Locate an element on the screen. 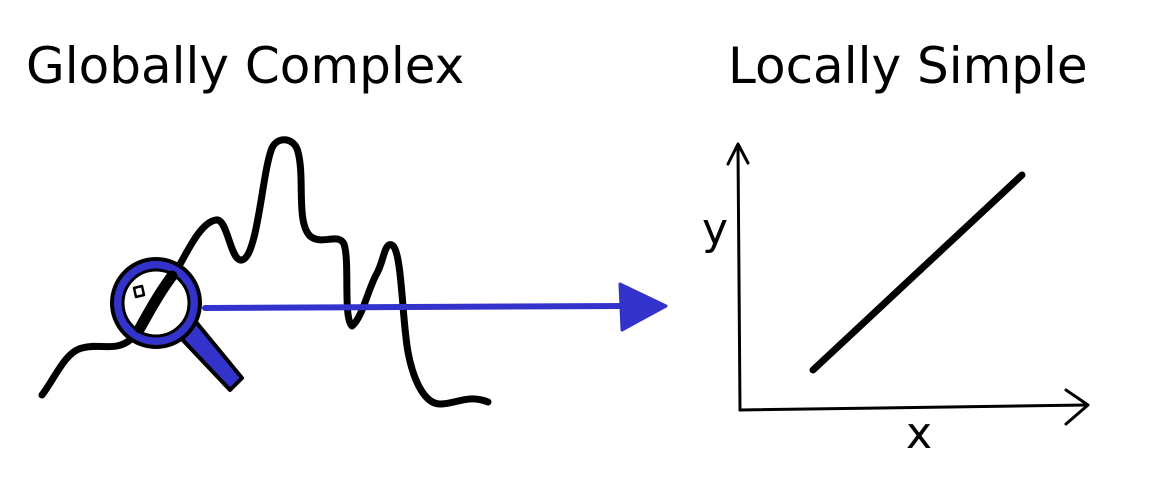 Image resolution: width=1156 pixels, height=493 pixels. x-axis-label: x is located at coordinates (919, 433).